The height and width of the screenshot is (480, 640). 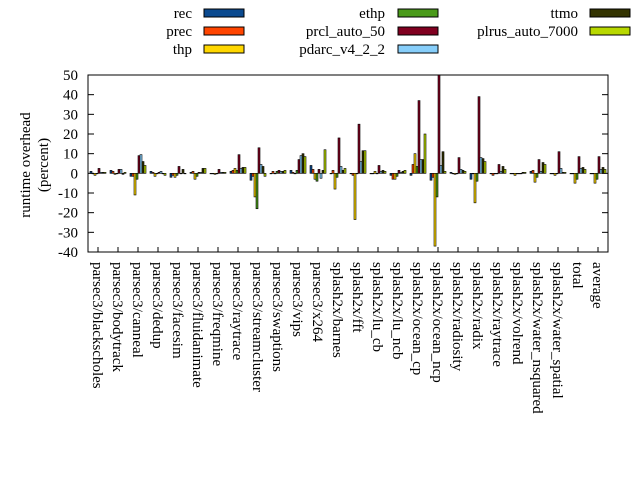 I want to click on y-axis-label: (percent), so click(x=44, y=165).